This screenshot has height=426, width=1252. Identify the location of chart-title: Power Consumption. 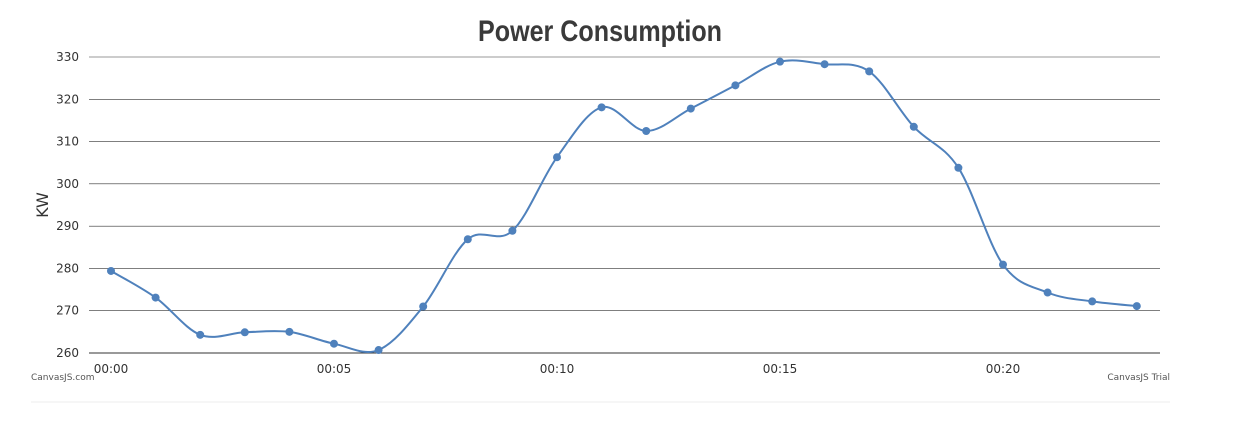
(600, 31).